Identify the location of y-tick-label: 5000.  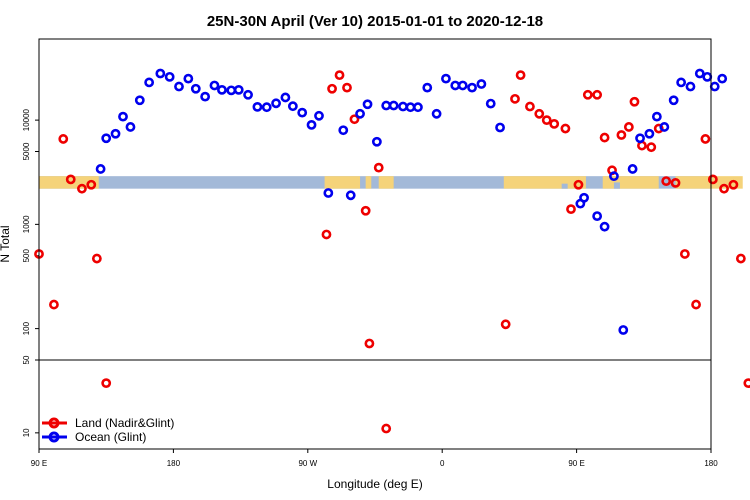
(26, 151).